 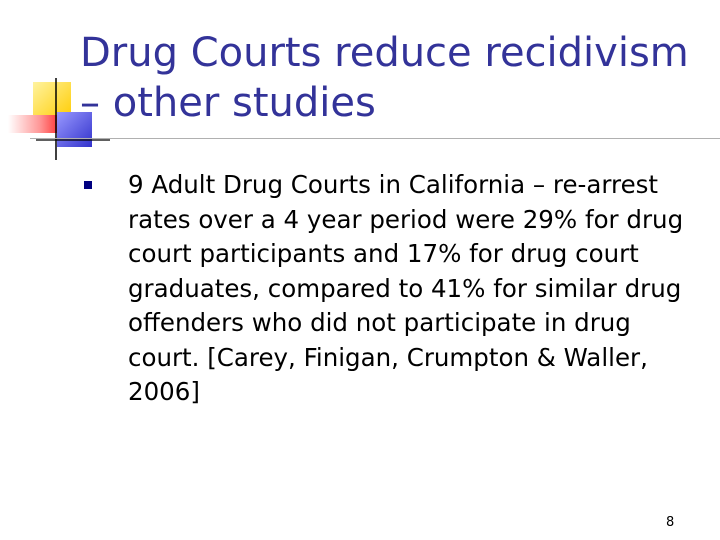 What do you see at coordinates (88, 185) in the screenshot?
I see `square-bullet-icon` at bounding box center [88, 185].